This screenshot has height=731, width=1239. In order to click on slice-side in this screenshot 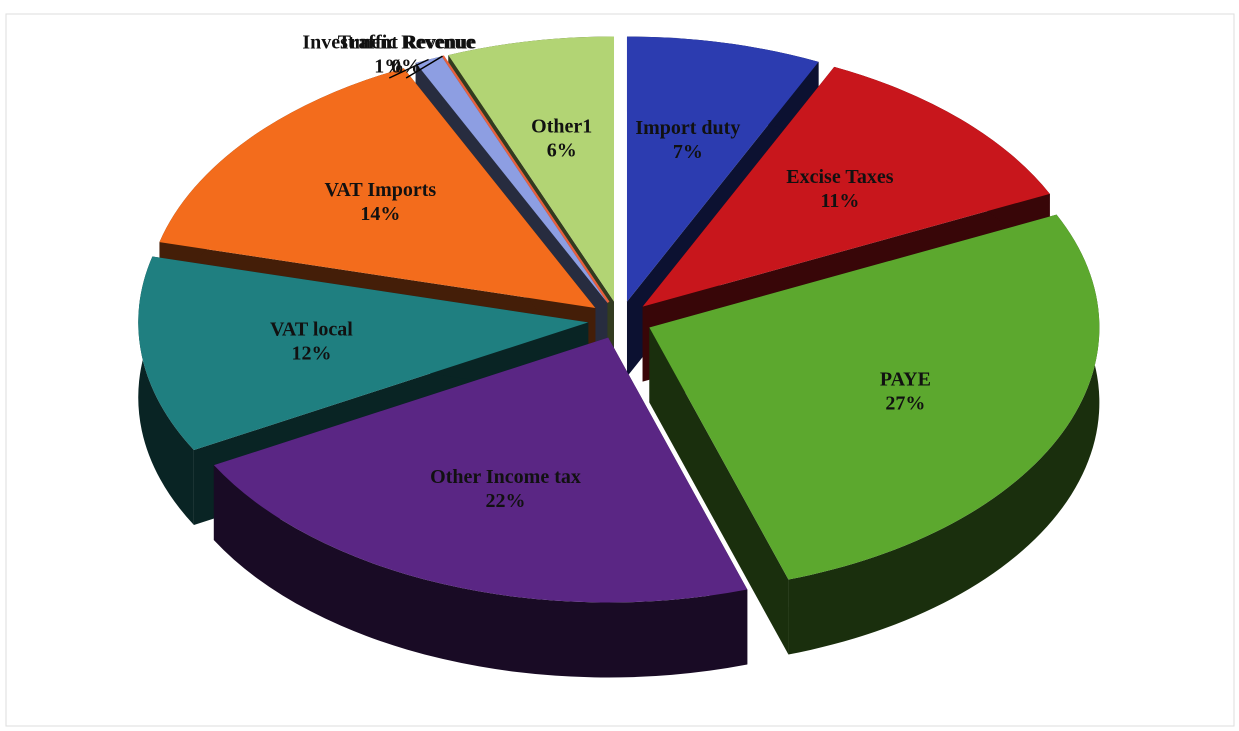, I will do `click(719, 491)`.